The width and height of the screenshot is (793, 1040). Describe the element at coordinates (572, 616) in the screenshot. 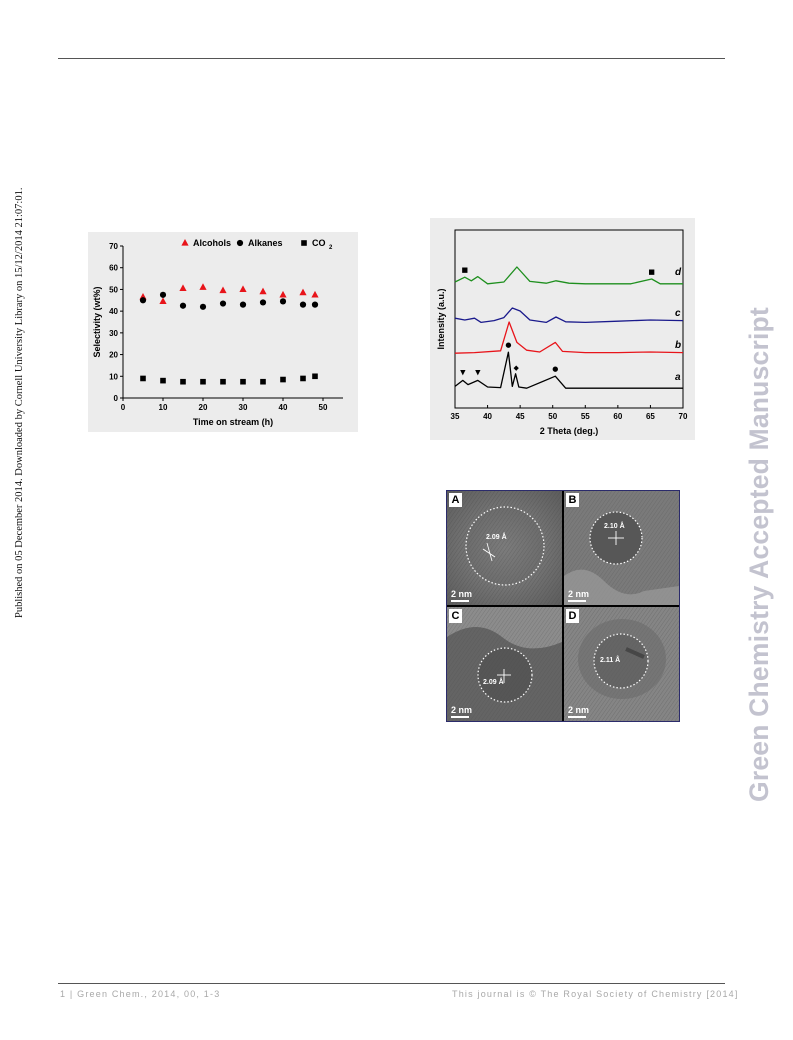

I see `tem-letter-d: D` at that location.